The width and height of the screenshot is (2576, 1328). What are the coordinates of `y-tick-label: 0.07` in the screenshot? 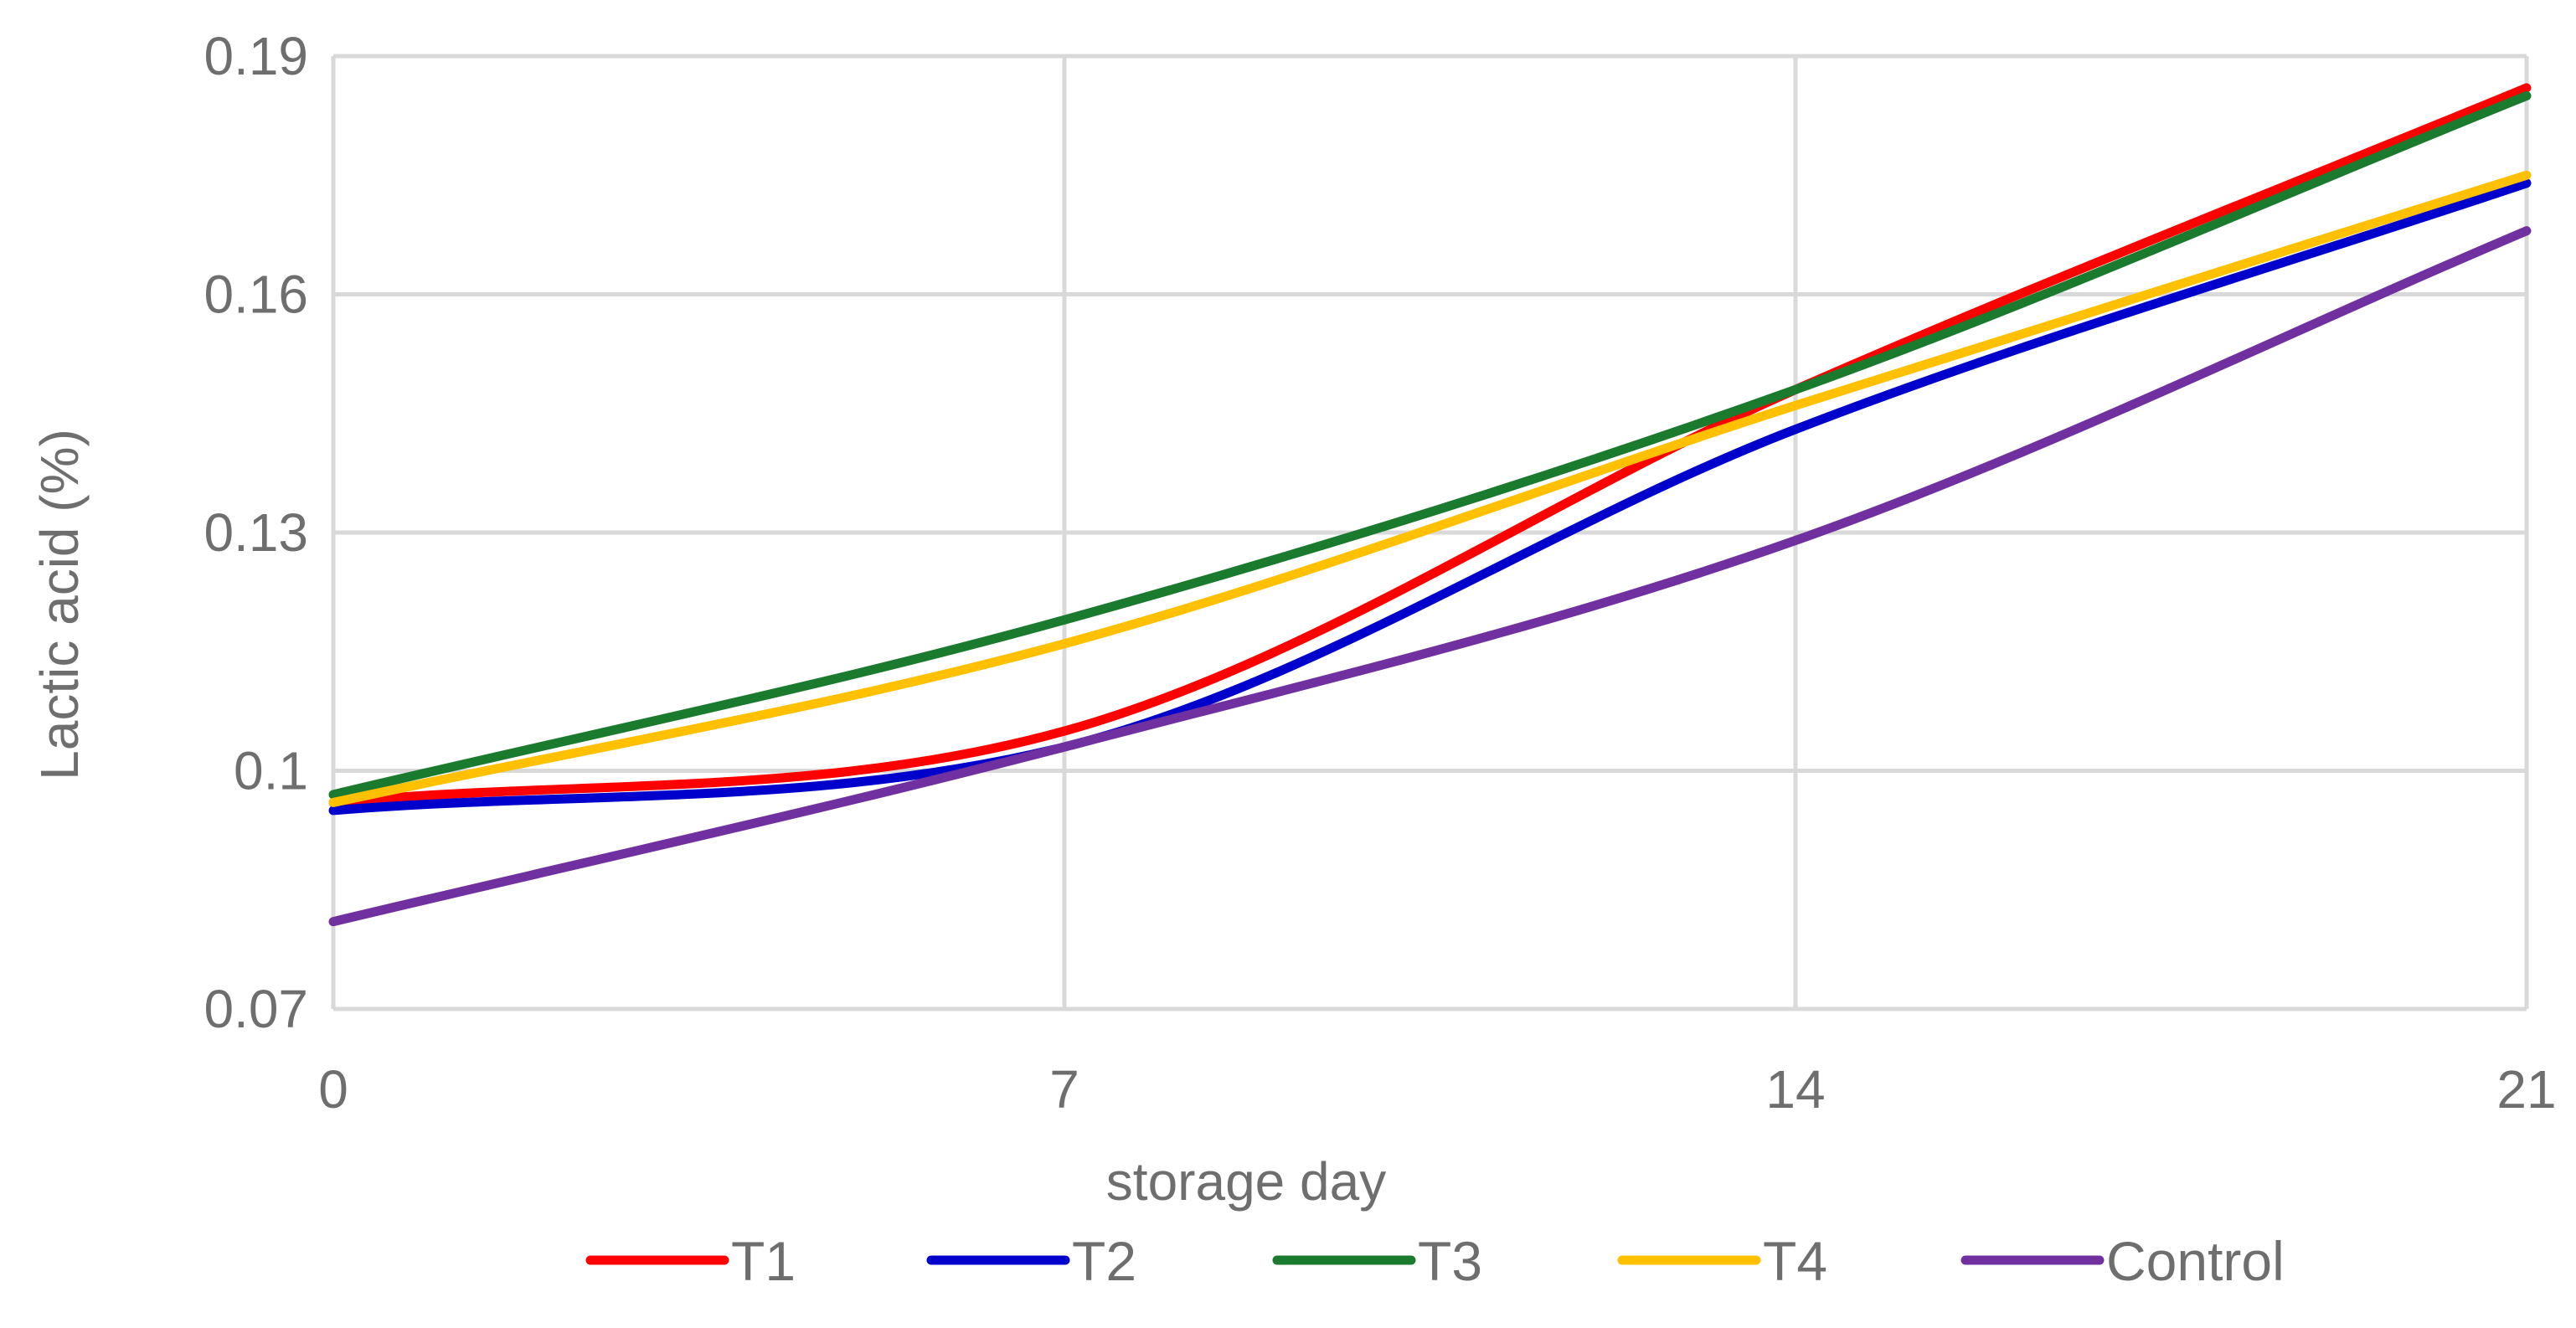 It's located at (256, 1009).